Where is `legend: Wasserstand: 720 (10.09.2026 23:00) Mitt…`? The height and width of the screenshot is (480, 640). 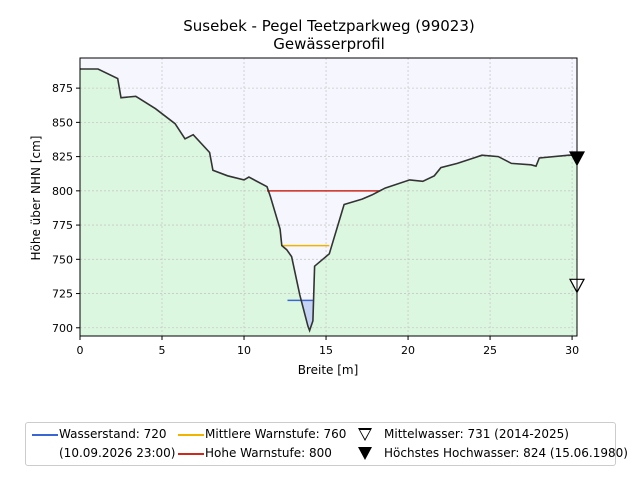
legend: Wasserstand: 720 (10.09.2026 23:00) Mitt… is located at coordinates (326, 444).